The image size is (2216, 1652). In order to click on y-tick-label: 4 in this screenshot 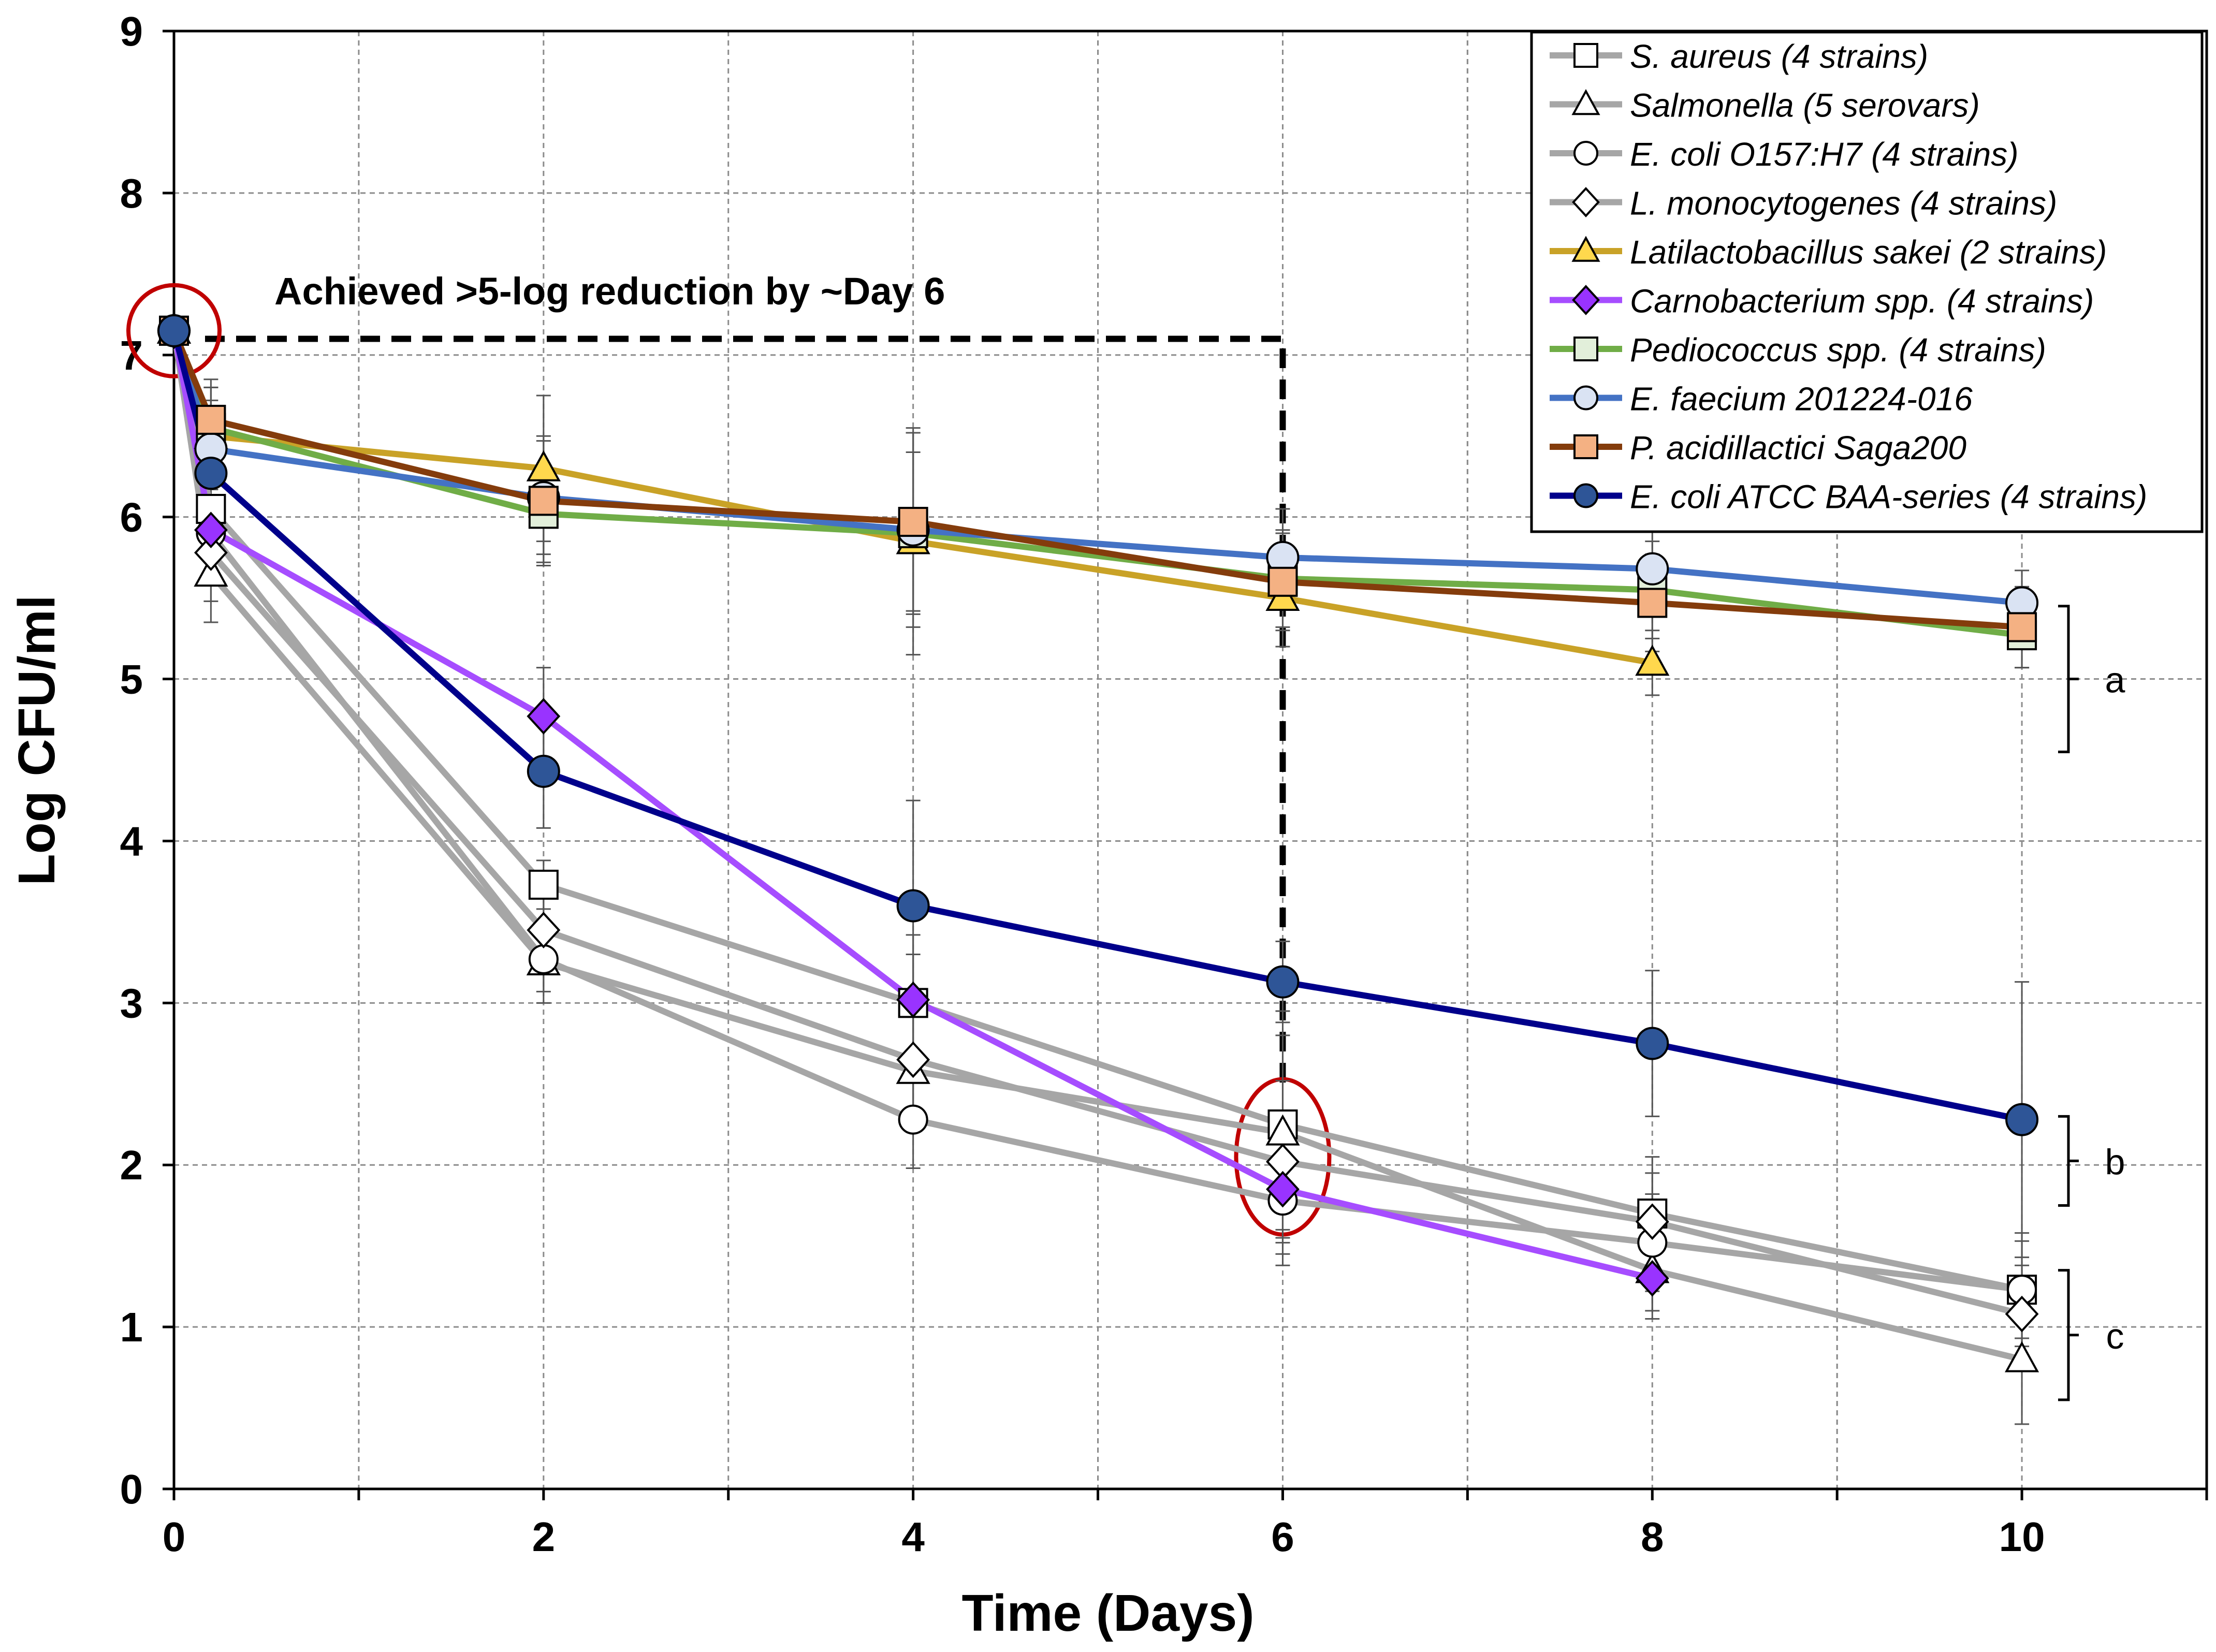, I will do `click(131, 841)`.